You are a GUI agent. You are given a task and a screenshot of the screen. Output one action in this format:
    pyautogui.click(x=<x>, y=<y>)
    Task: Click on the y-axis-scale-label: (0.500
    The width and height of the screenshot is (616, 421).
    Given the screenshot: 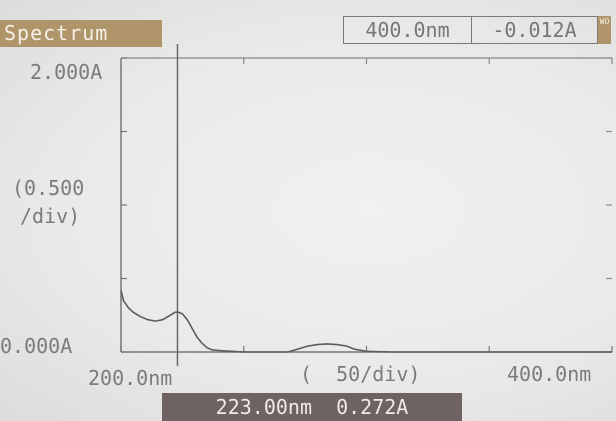 What is the action you would take?
    pyautogui.click(x=48, y=188)
    